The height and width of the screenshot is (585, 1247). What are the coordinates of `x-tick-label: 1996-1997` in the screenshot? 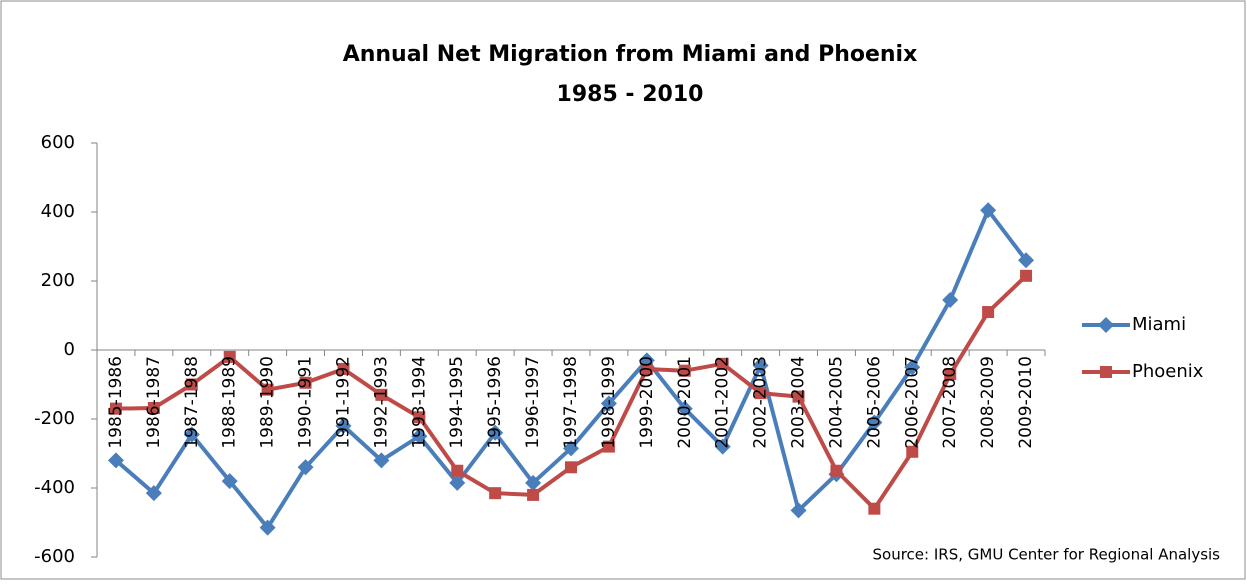 It's located at (533, 402).